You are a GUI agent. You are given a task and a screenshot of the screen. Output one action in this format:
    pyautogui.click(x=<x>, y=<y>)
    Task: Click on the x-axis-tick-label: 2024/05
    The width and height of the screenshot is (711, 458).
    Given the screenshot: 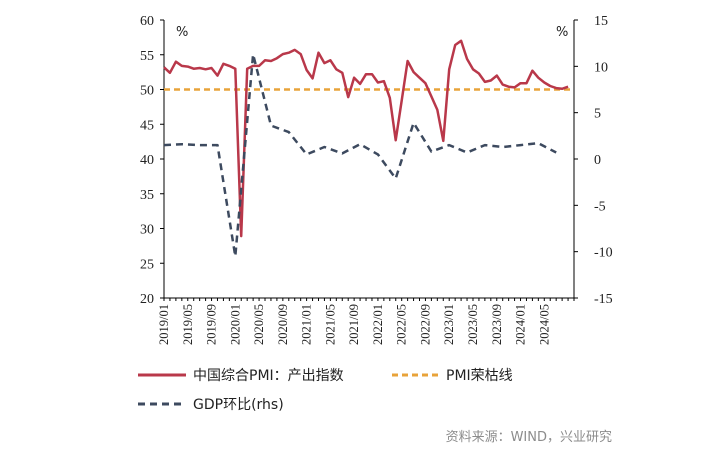 What is the action you would take?
    pyautogui.click(x=544, y=324)
    